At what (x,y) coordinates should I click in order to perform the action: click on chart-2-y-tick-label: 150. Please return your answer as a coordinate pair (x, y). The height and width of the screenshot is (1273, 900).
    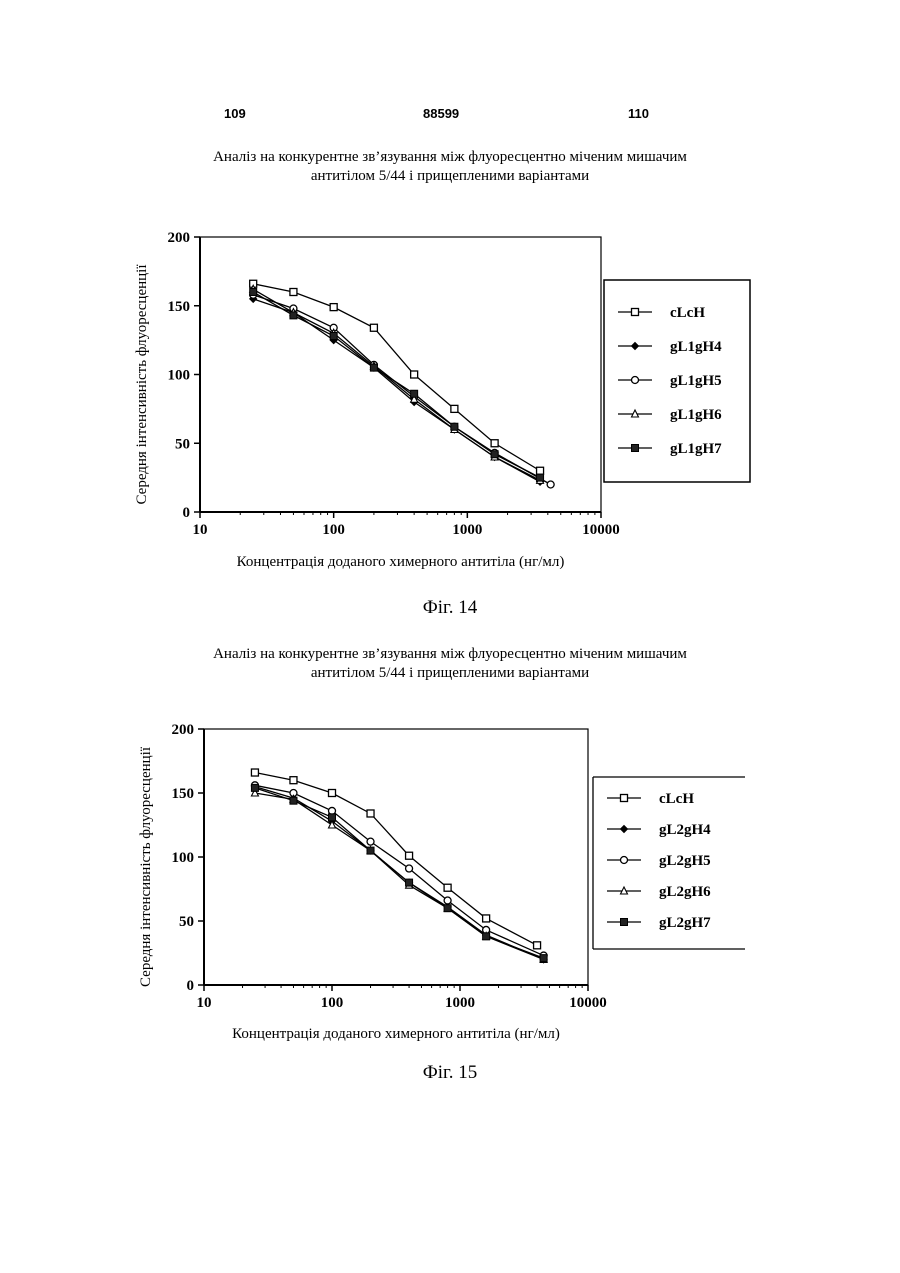
    Looking at the image, I should click on (183, 794).